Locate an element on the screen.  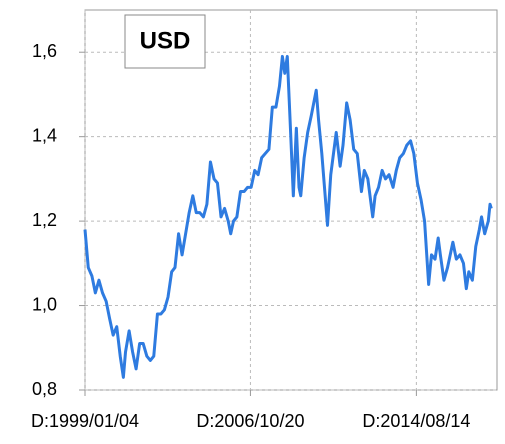
chart-title: USD is located at coordinates (165, 40).